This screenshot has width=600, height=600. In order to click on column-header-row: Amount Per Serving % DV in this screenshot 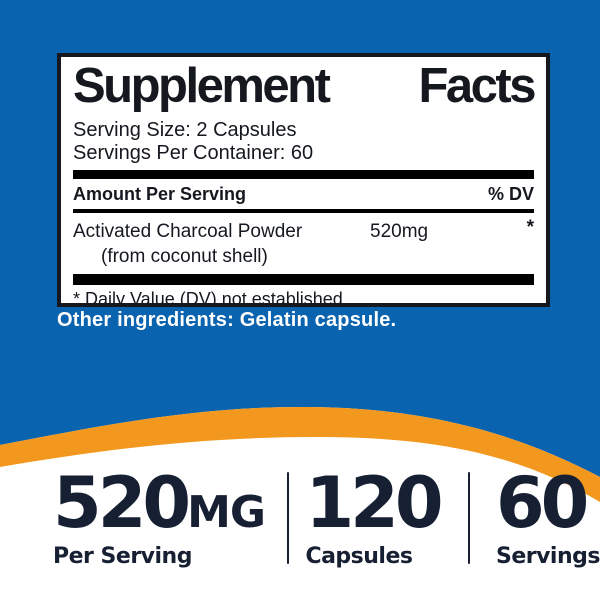, I will do `click(303, 194)`.